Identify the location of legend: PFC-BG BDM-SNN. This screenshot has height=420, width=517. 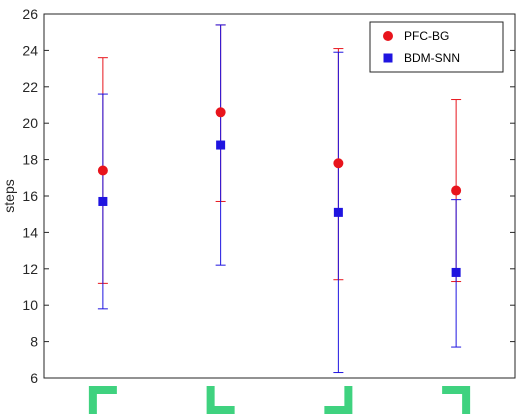
(436, 47).